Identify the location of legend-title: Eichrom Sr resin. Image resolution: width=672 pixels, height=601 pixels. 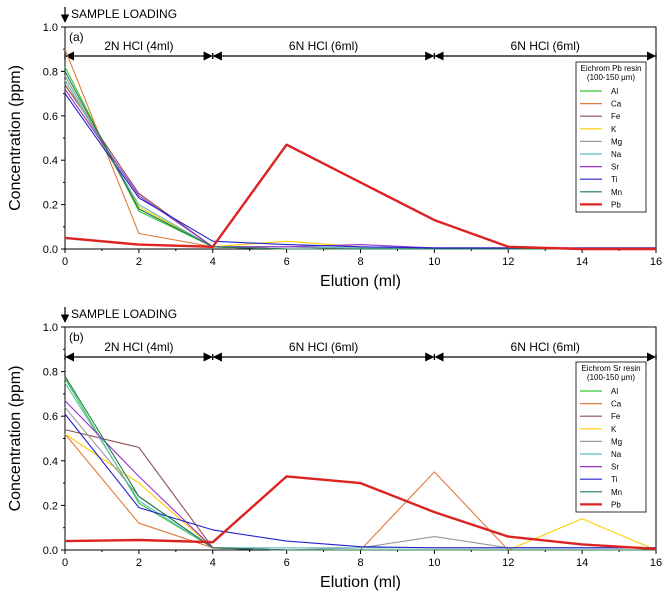
(610, 368).